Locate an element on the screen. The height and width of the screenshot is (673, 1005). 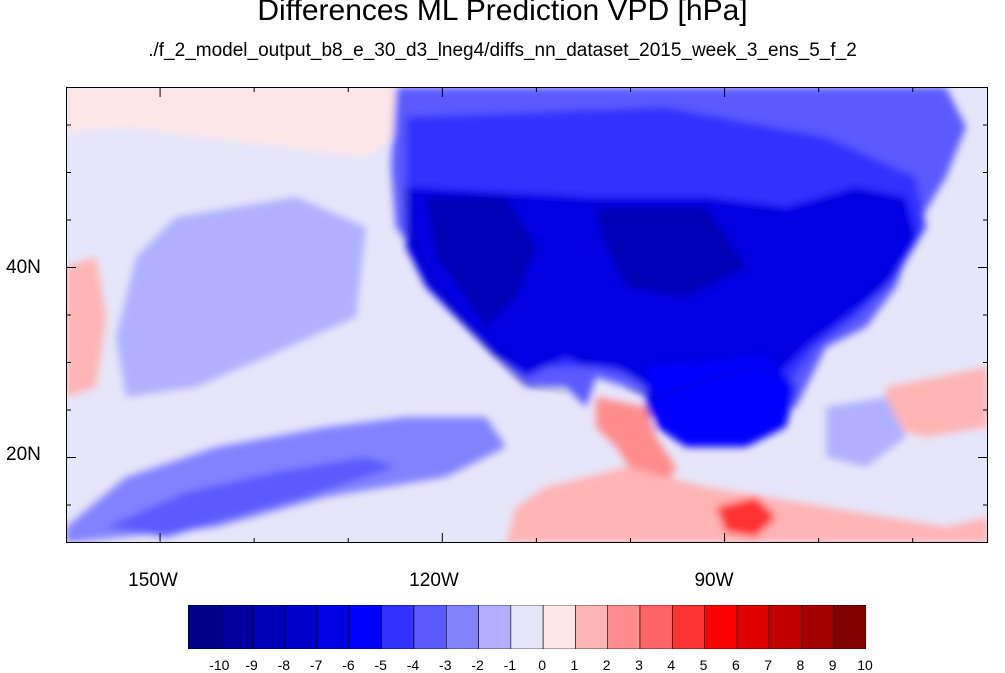
gulf-of-mexico-blue is located at coordinates (721, 402).